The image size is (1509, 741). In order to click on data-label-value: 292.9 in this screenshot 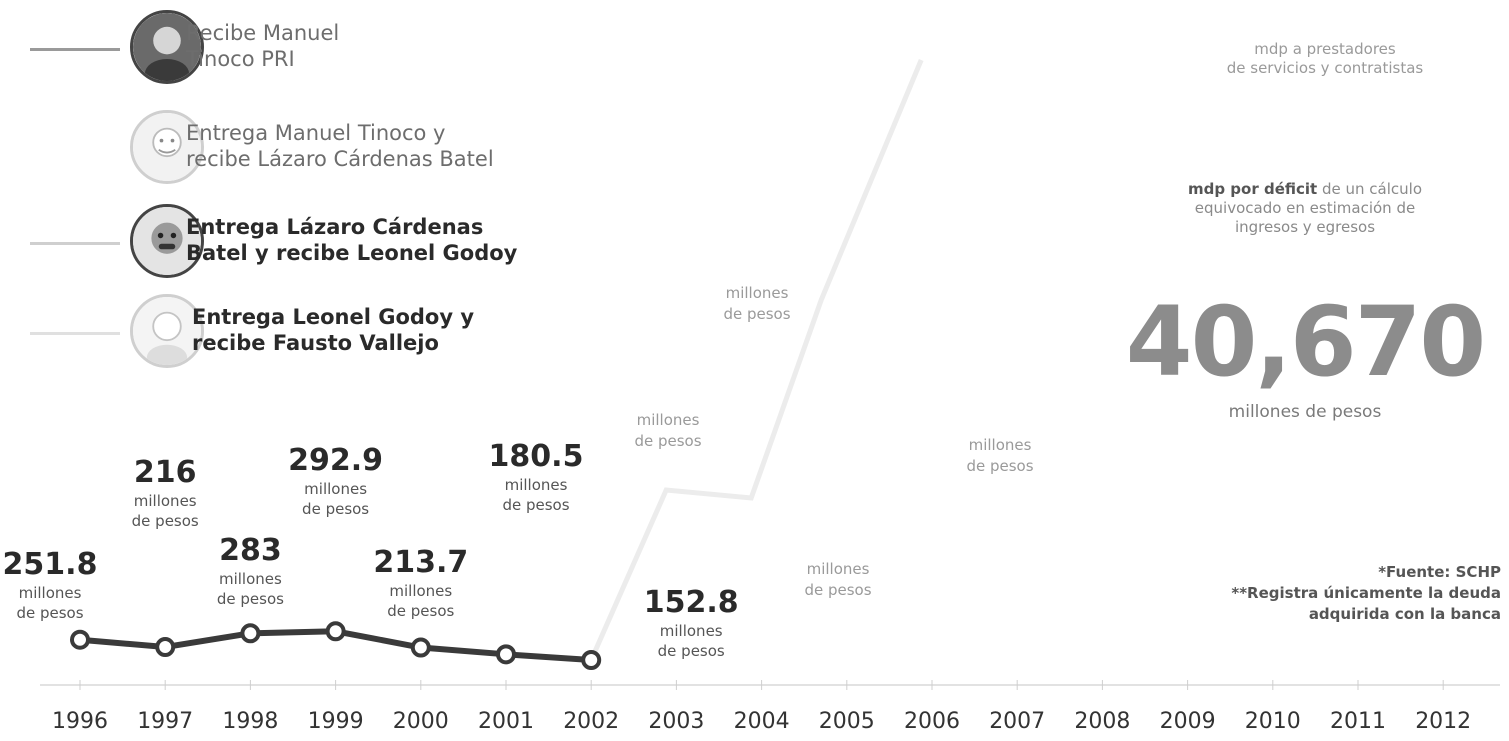, I will do `click(335, 460)`.